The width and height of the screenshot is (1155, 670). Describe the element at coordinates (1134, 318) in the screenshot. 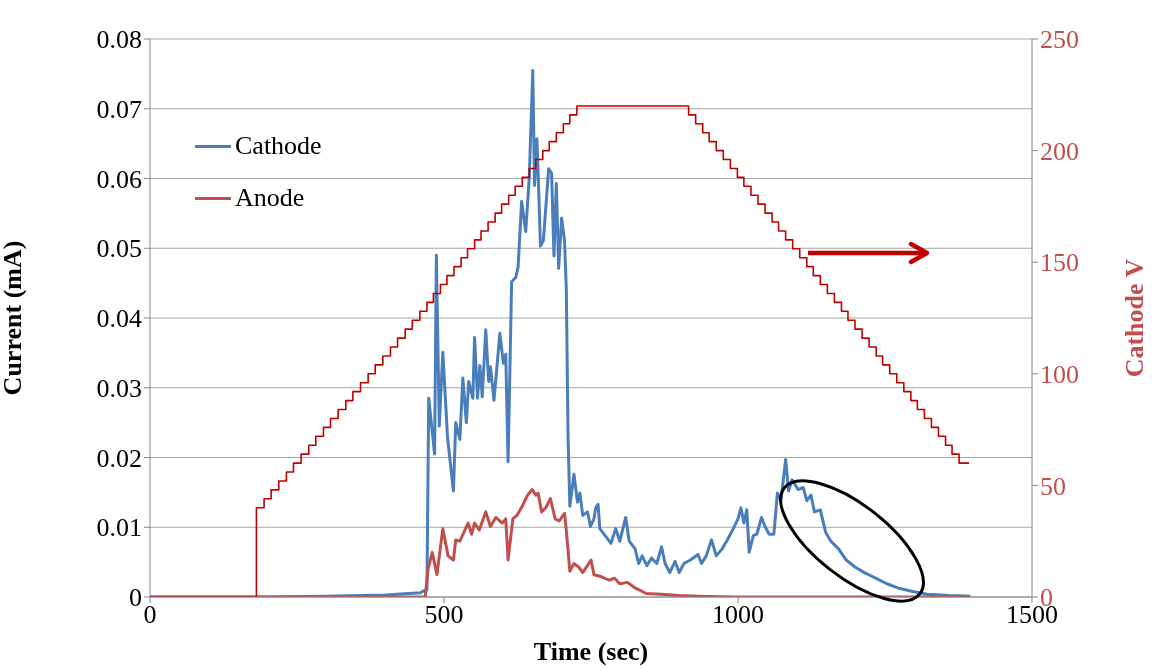

I see `y2-axis-title: Cathode V` at that location.